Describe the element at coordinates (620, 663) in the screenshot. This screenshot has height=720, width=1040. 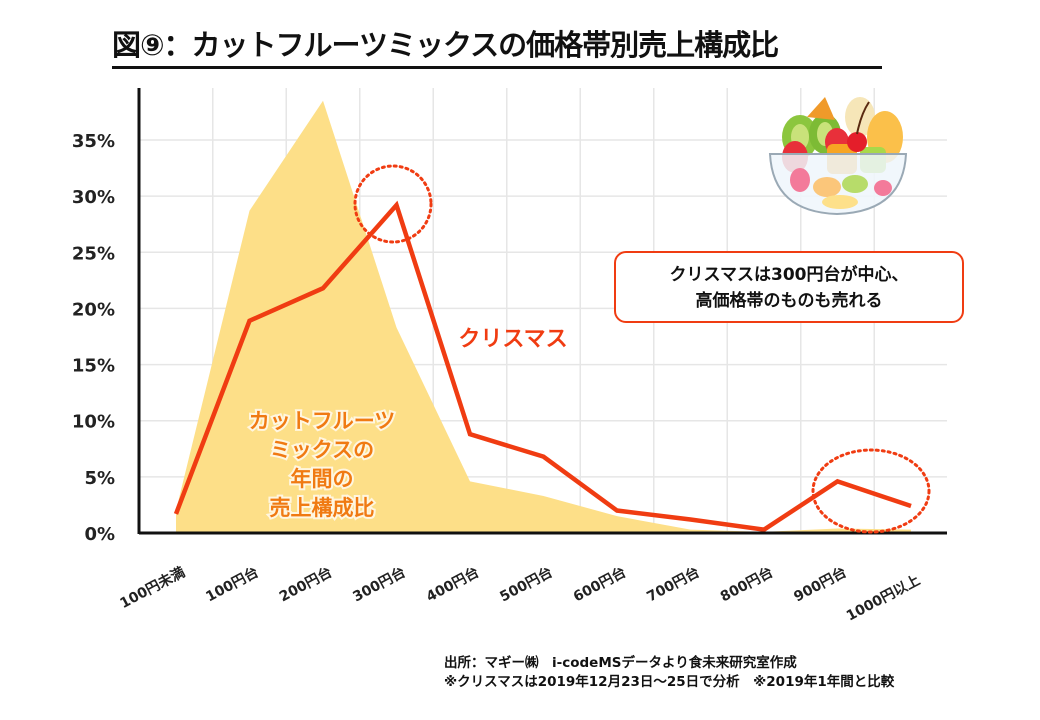
I see `source-line-1: 出所：マギー㈱ i-codeMSデータより食未来研究室作成` at that location.